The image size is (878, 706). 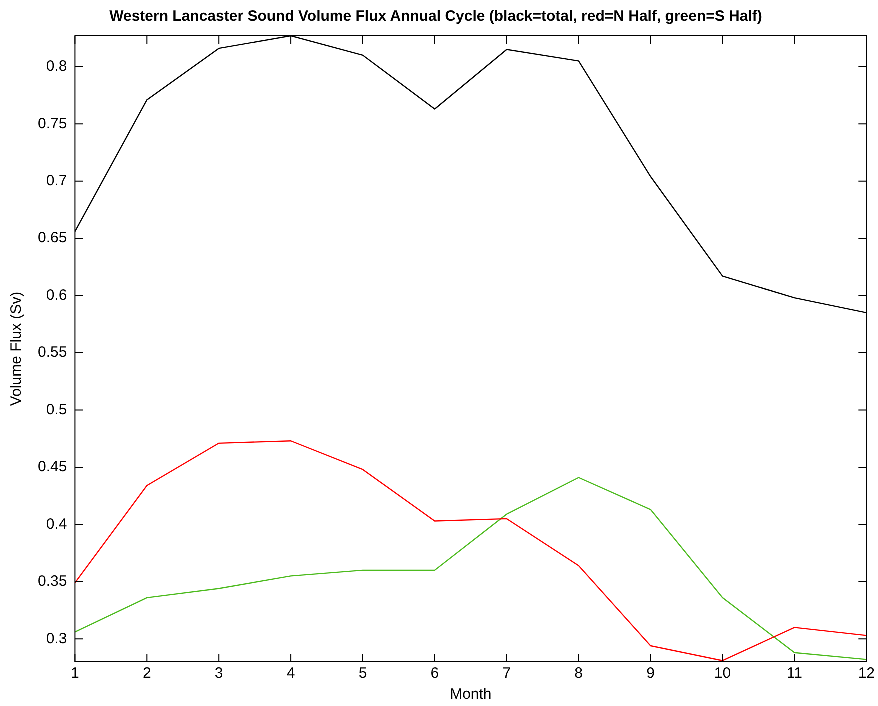 I want to click on x-tick-label: 6, so click(x=435, y=673).